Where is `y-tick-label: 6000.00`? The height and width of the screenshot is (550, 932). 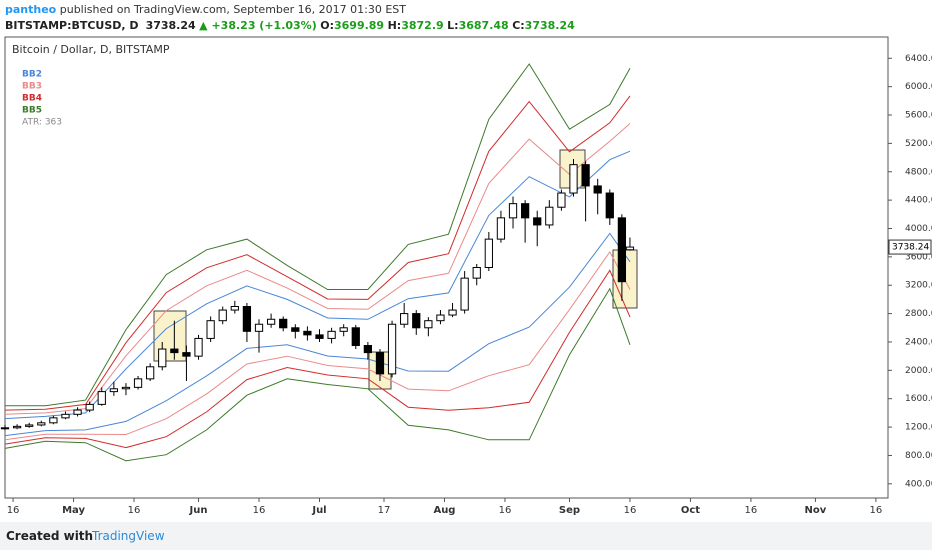
y-tick-label: 6000.00 is located at coordinates (918, 87).